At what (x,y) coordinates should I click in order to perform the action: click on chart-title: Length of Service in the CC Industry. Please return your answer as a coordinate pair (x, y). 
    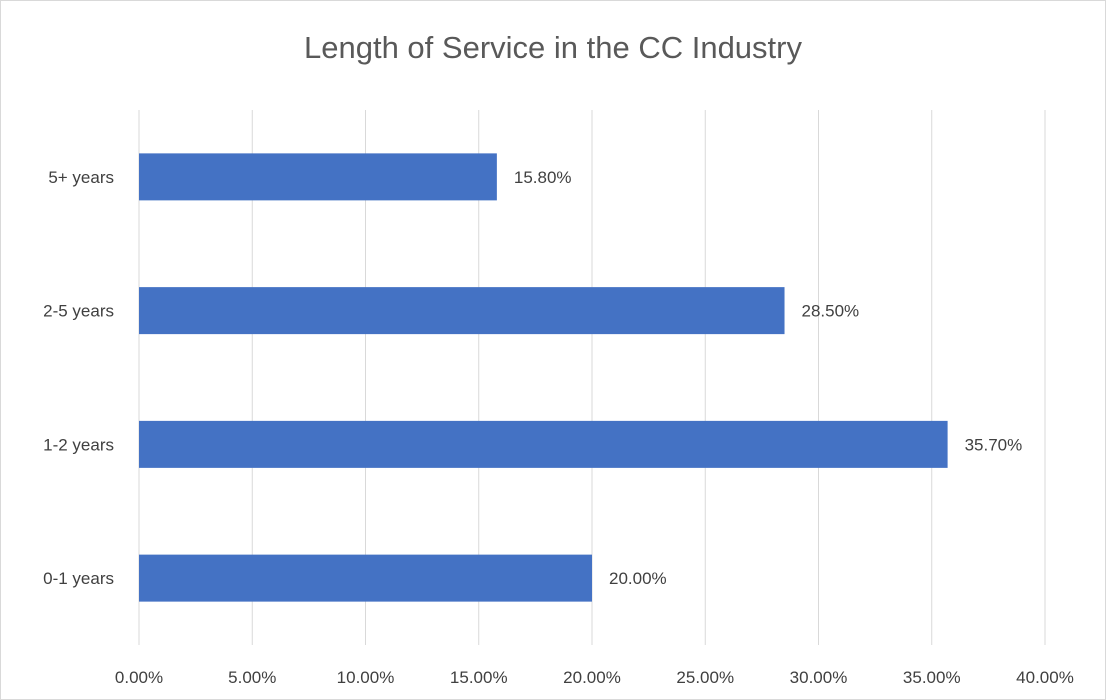
    Looking at the image, I should click on (553, 47).